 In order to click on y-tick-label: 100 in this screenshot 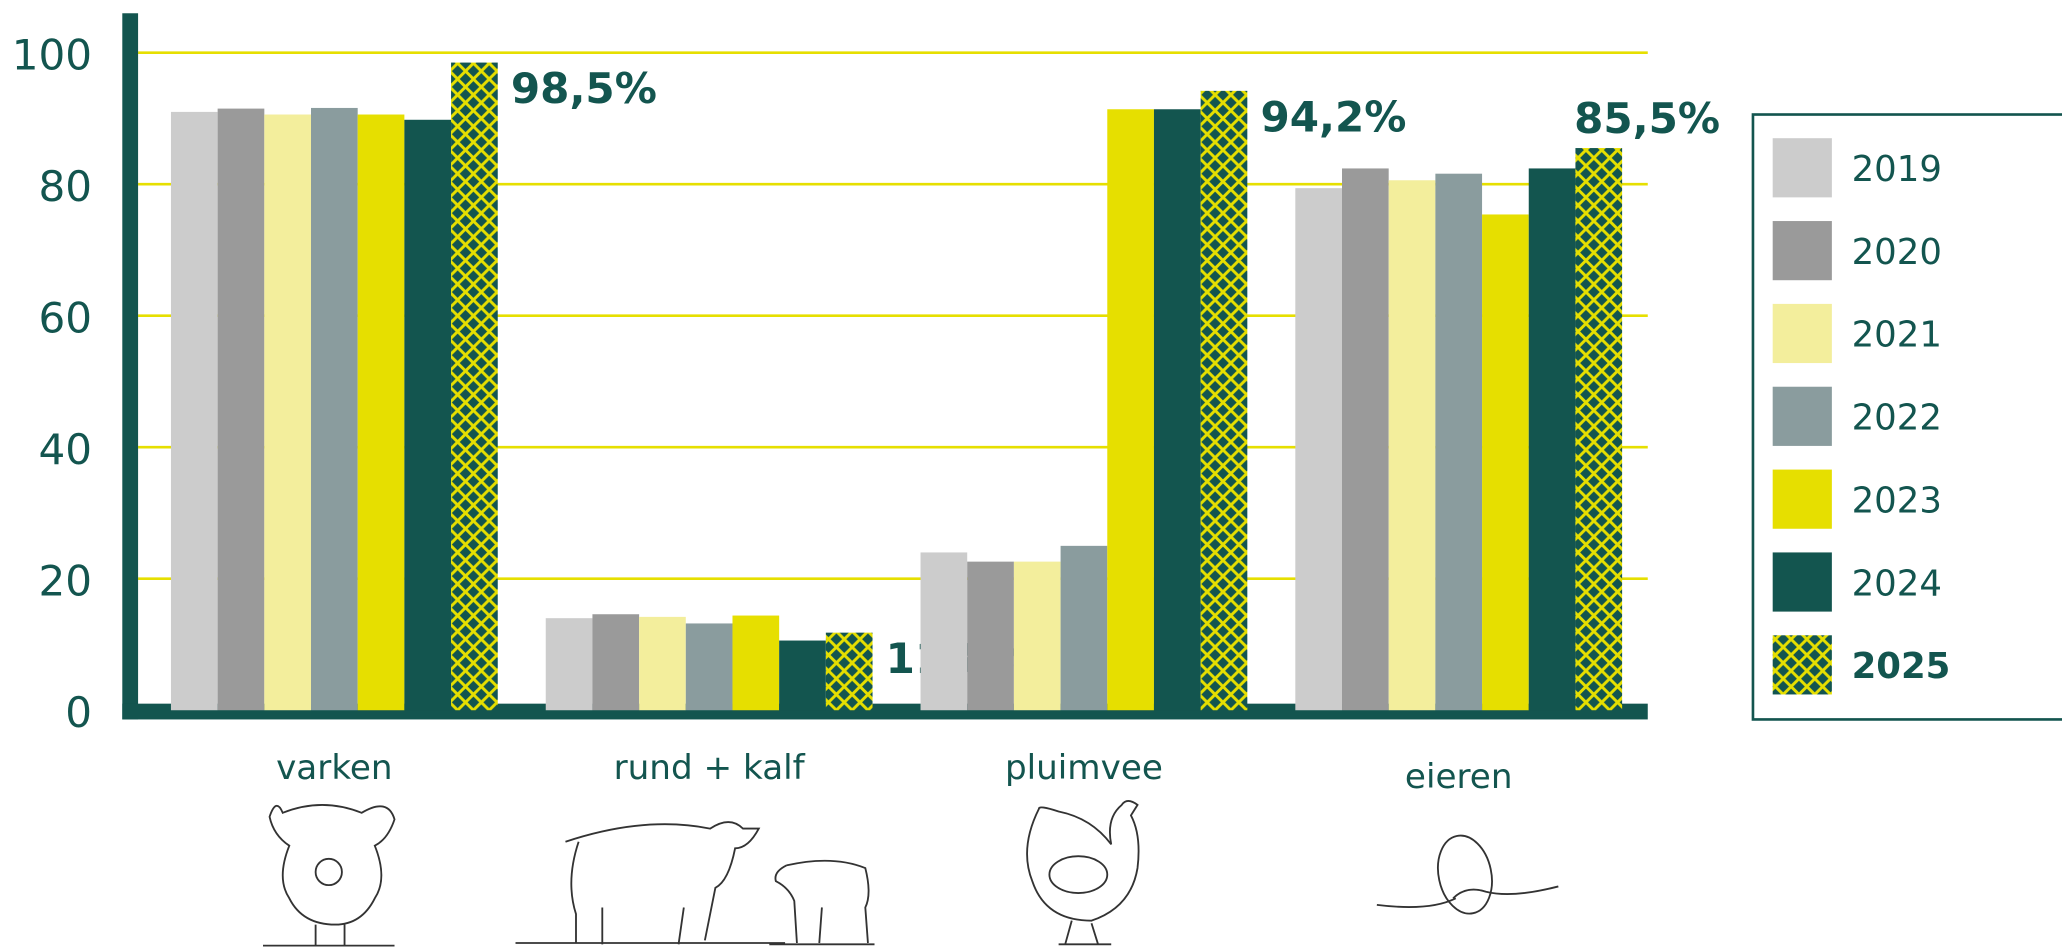, I will do `click(52, 54)`.